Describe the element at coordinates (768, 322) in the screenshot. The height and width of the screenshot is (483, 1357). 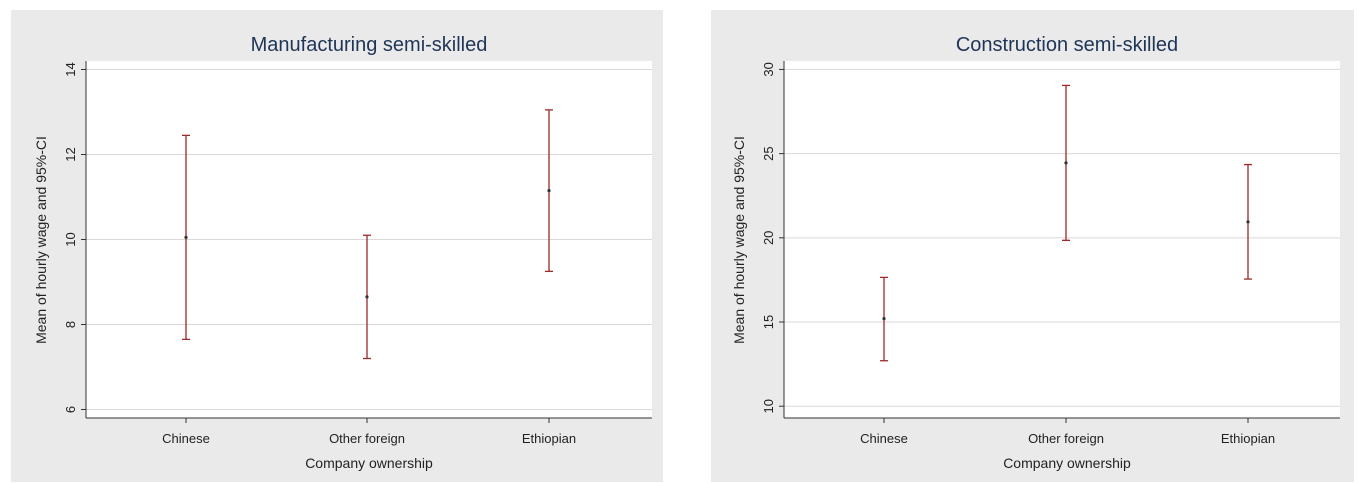
I see `y-tick-label: 15` at that location.